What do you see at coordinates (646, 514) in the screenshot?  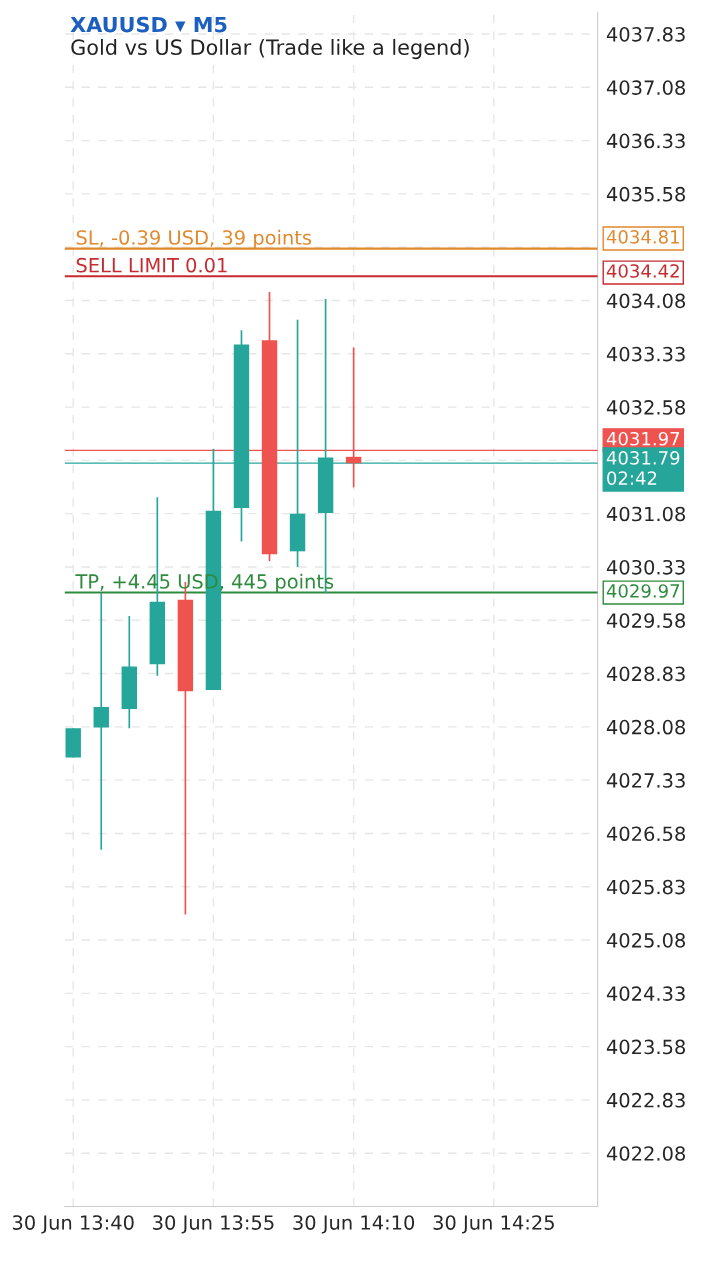 I see `y-tick-label: 4031.08` at bounding box center [646, 514].